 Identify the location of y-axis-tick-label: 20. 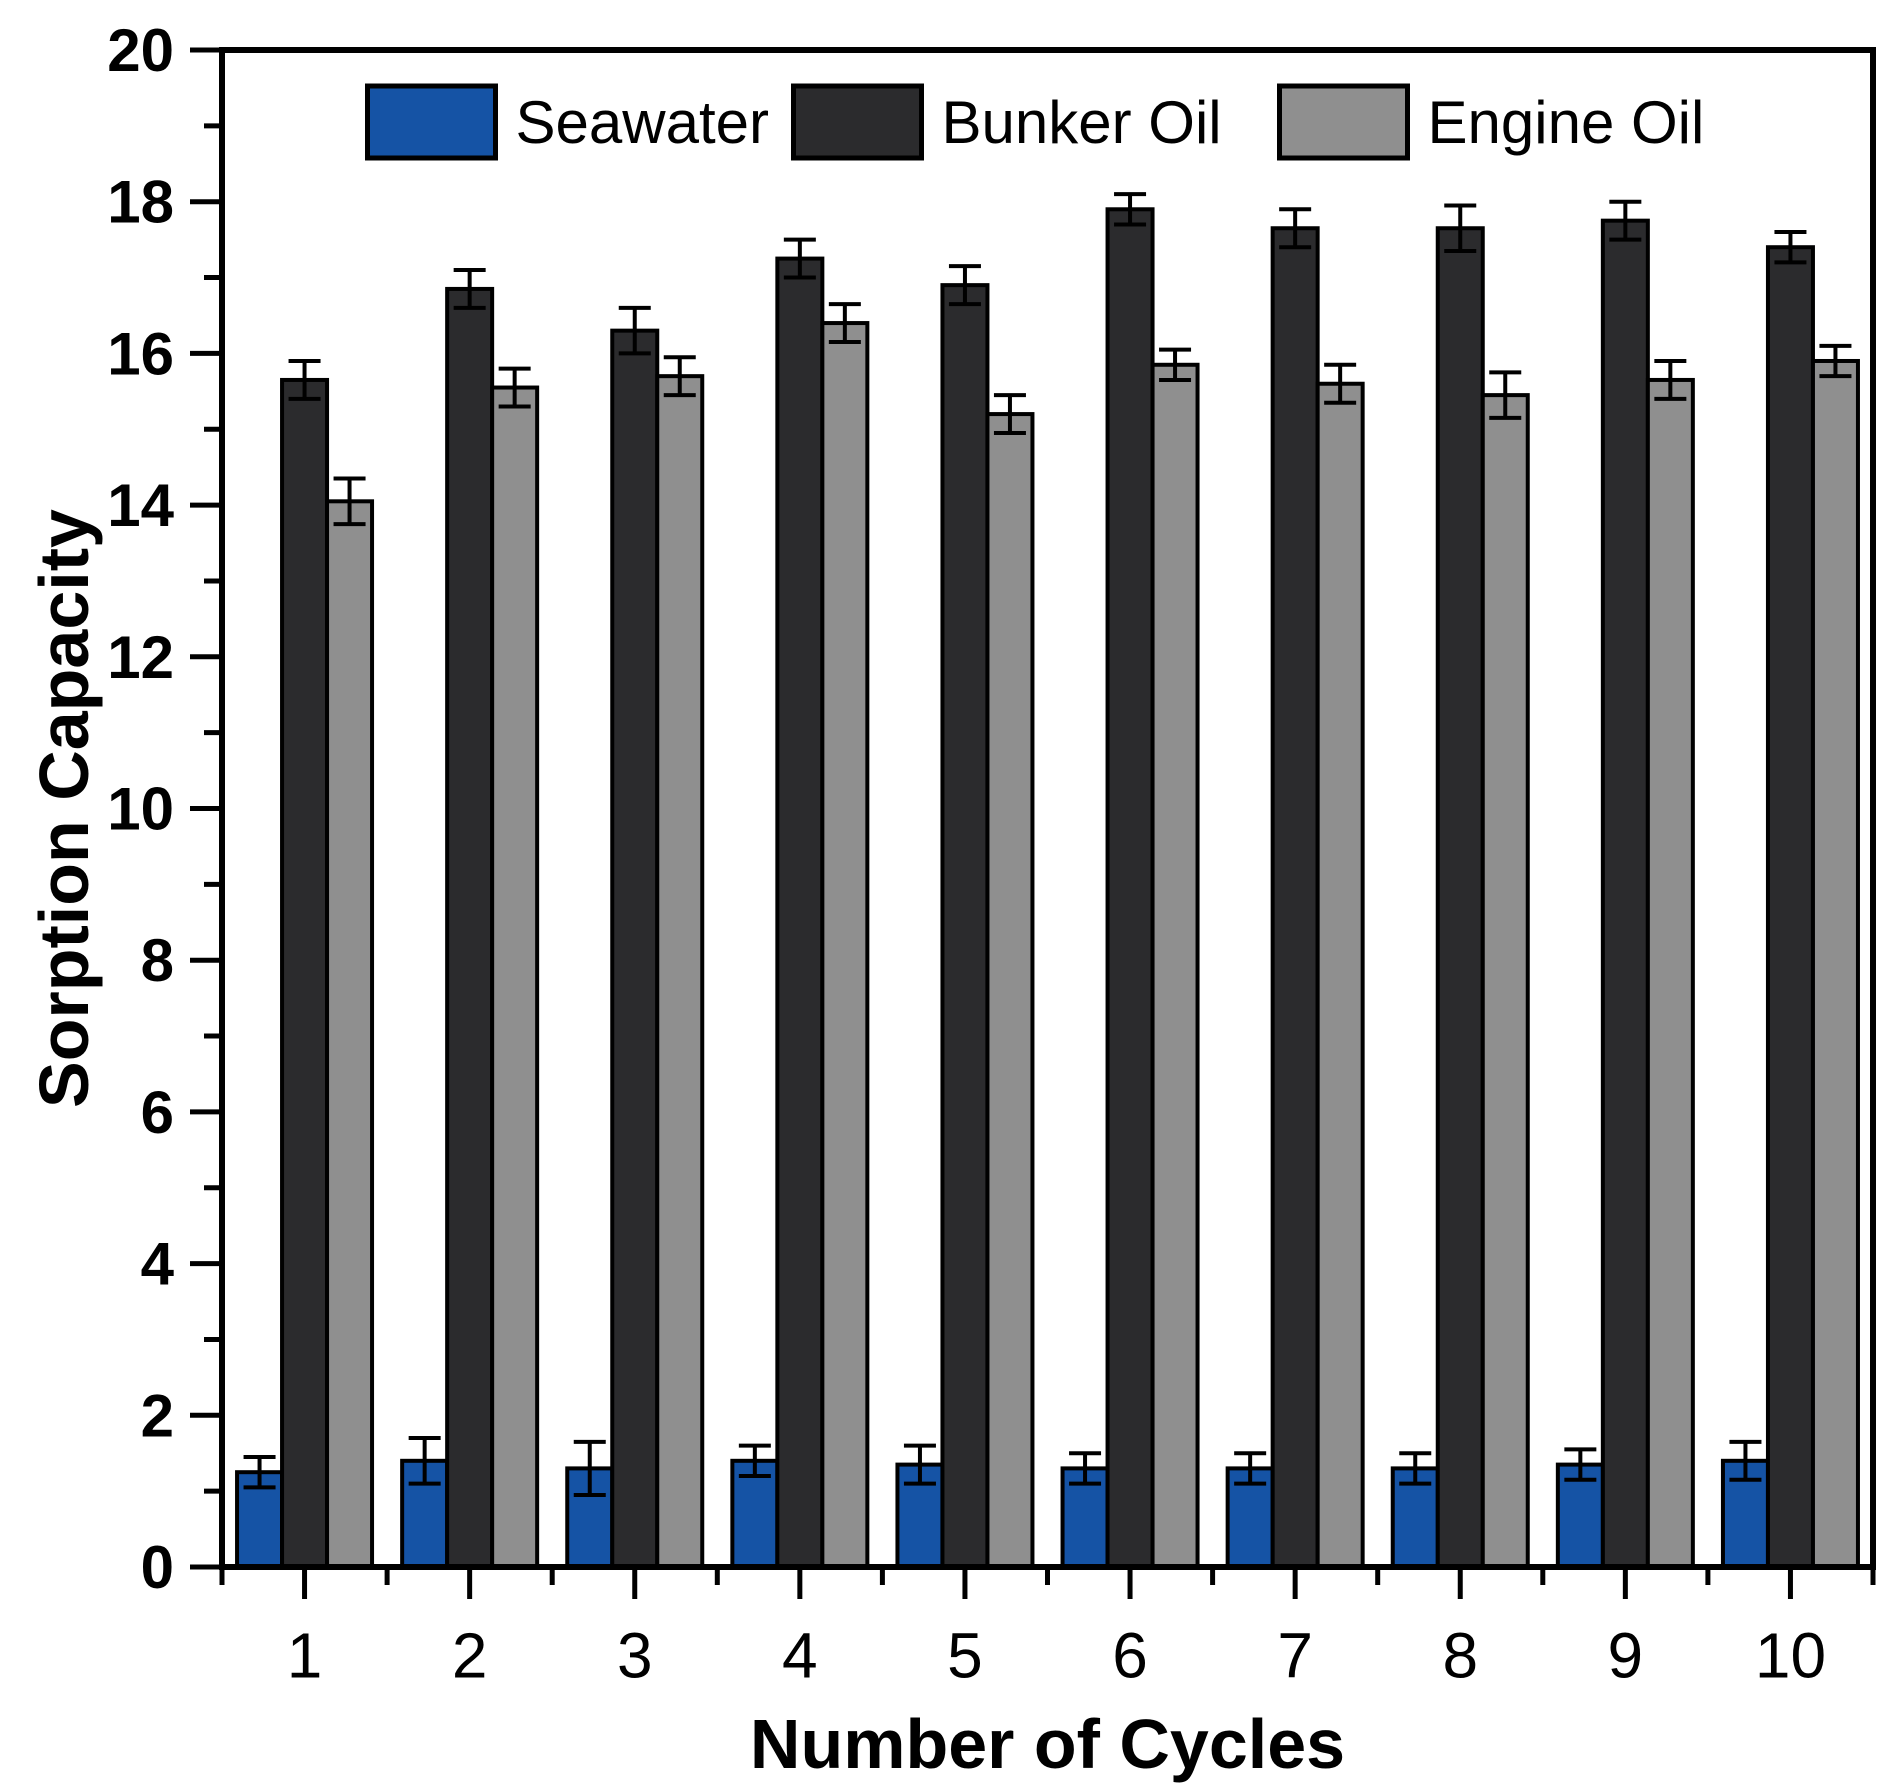
(140, 50).